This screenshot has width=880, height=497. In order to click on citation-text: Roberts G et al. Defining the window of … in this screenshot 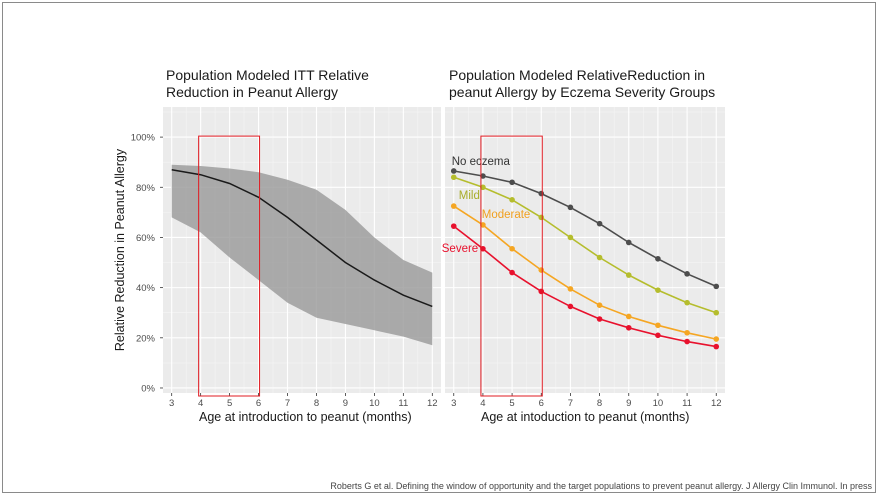, I will do `click(601, 486)`.